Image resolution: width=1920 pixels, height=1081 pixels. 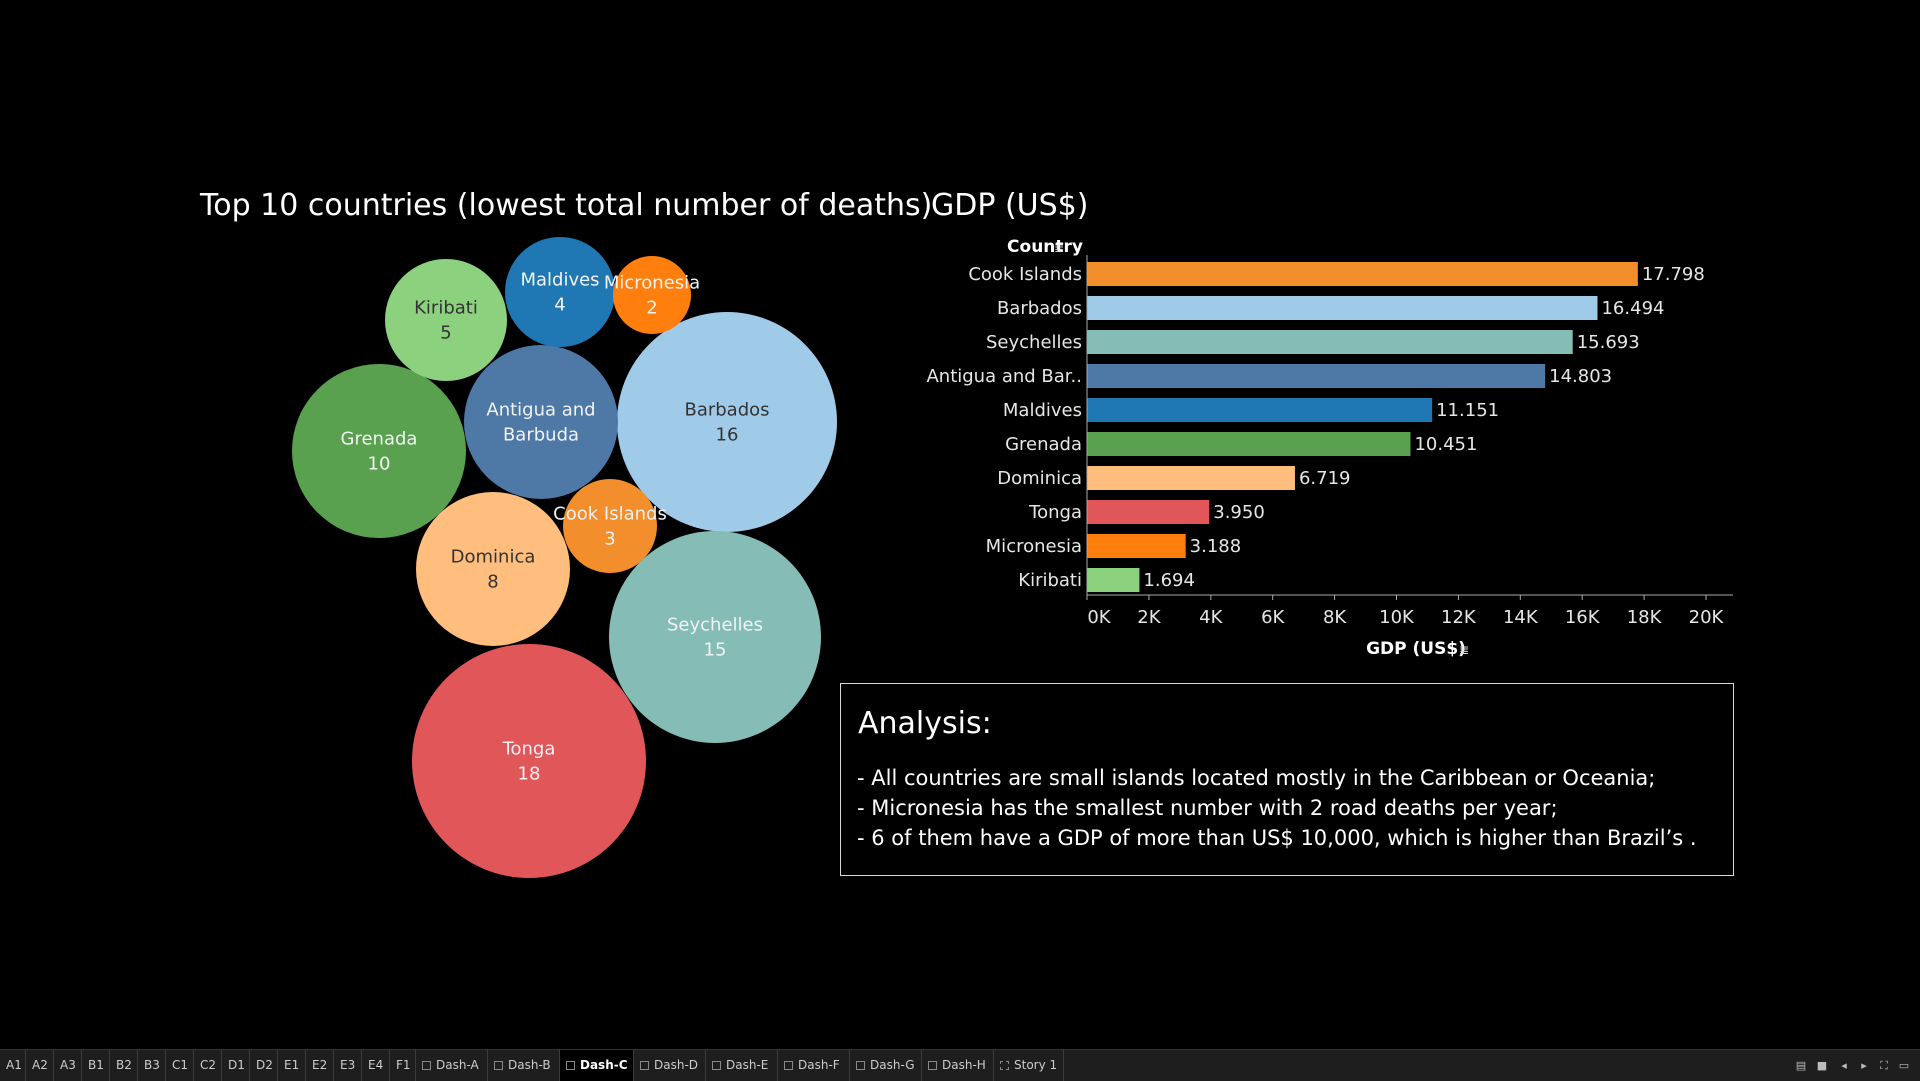 I want to click on tab-label: A3, so click(x=68, y=1065).